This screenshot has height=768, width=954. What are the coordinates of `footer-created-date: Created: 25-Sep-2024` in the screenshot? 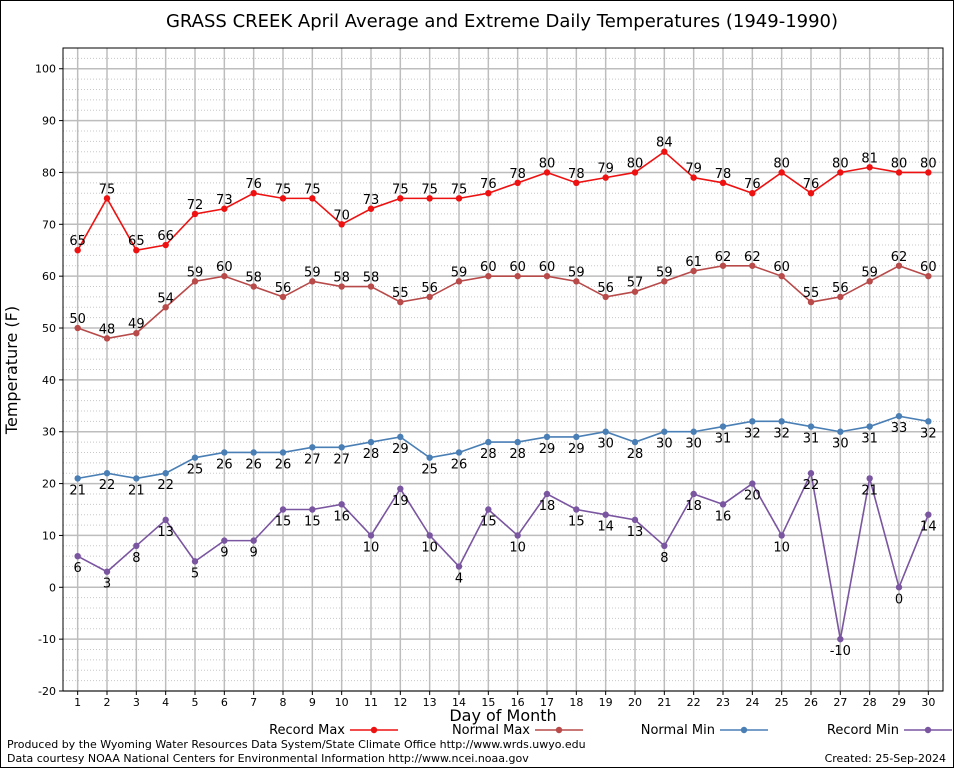 It's located at (885, 758).